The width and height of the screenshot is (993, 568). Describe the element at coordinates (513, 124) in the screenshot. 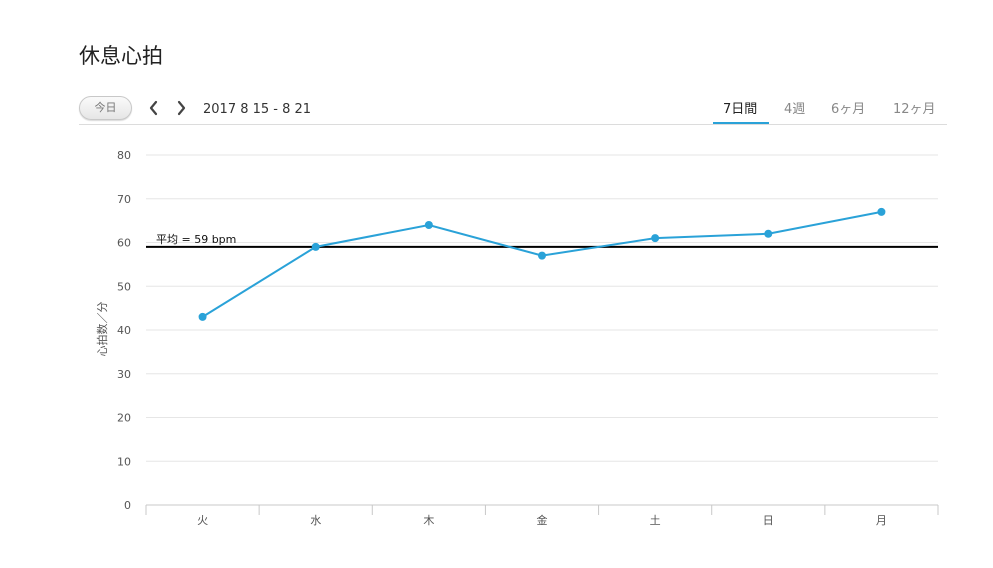

I see `toolbar-divider` at that location.